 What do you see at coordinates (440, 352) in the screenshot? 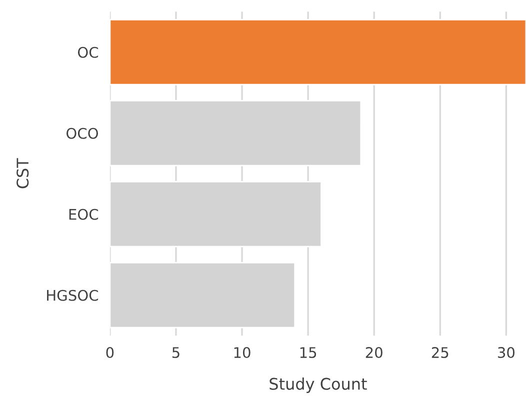
I see `x-tick-label: 25` at bounding box center [440, 352].